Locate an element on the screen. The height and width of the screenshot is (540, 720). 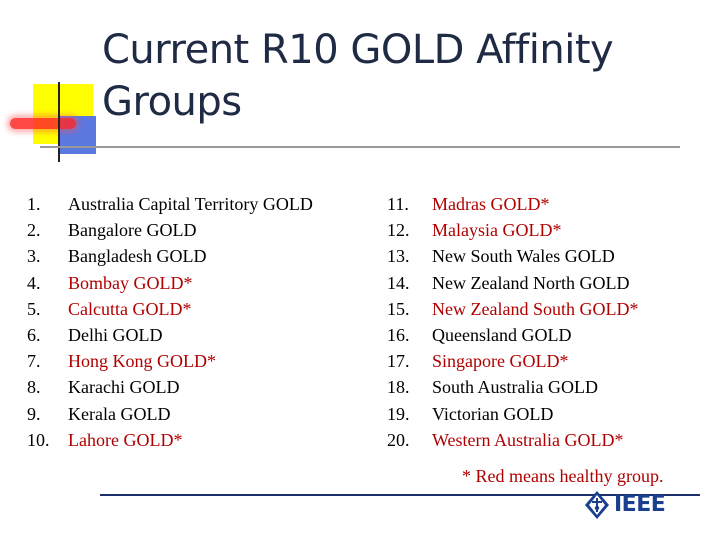
list-item-number: 17. is located at coordinates (398, 361).